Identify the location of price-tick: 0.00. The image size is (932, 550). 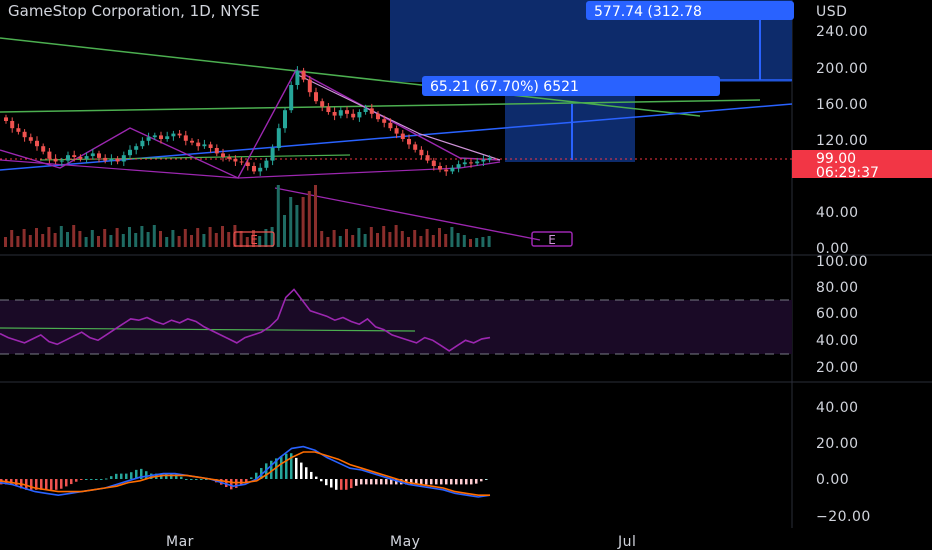
(832, 249).